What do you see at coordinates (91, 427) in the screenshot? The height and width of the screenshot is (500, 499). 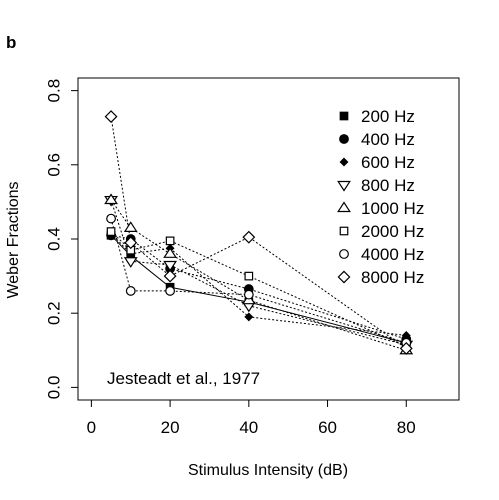 I see `x-tick-label: 0` at bounding box center [91, 427].